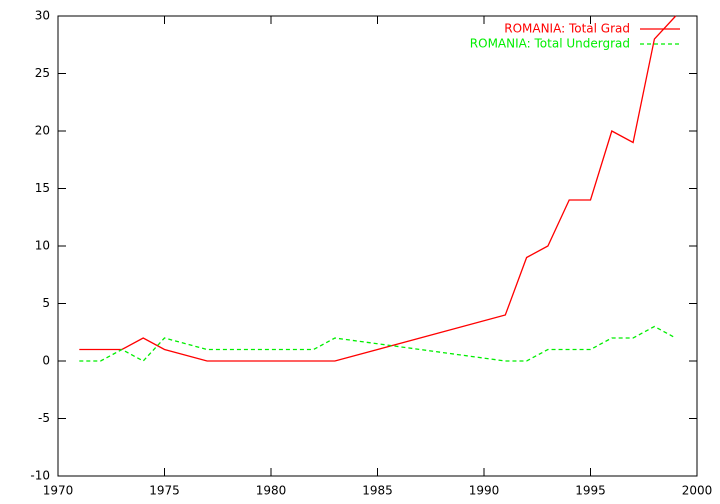 The height and width of the screenshot is (504, 720). I want to click on x-tick-label: 1990, so click(484, 491).